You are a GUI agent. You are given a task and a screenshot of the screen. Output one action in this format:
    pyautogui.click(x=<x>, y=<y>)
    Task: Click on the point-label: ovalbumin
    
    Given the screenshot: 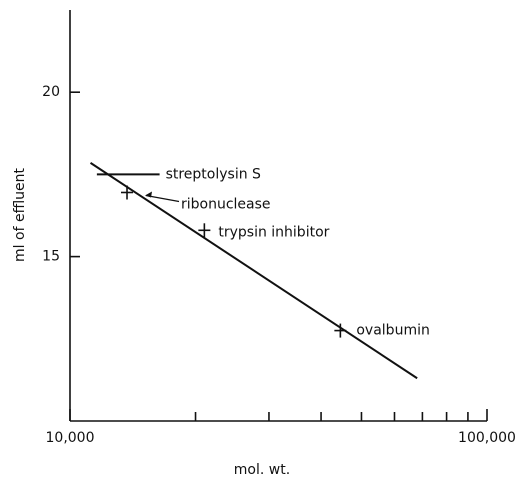 What is the action you would take?
    pyautogui.click(x=392, y=331)
    